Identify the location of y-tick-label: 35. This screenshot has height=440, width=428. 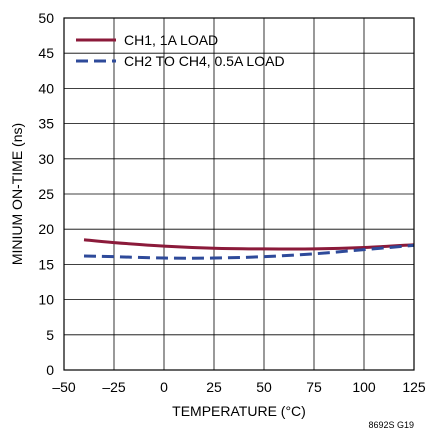
(46, 124).